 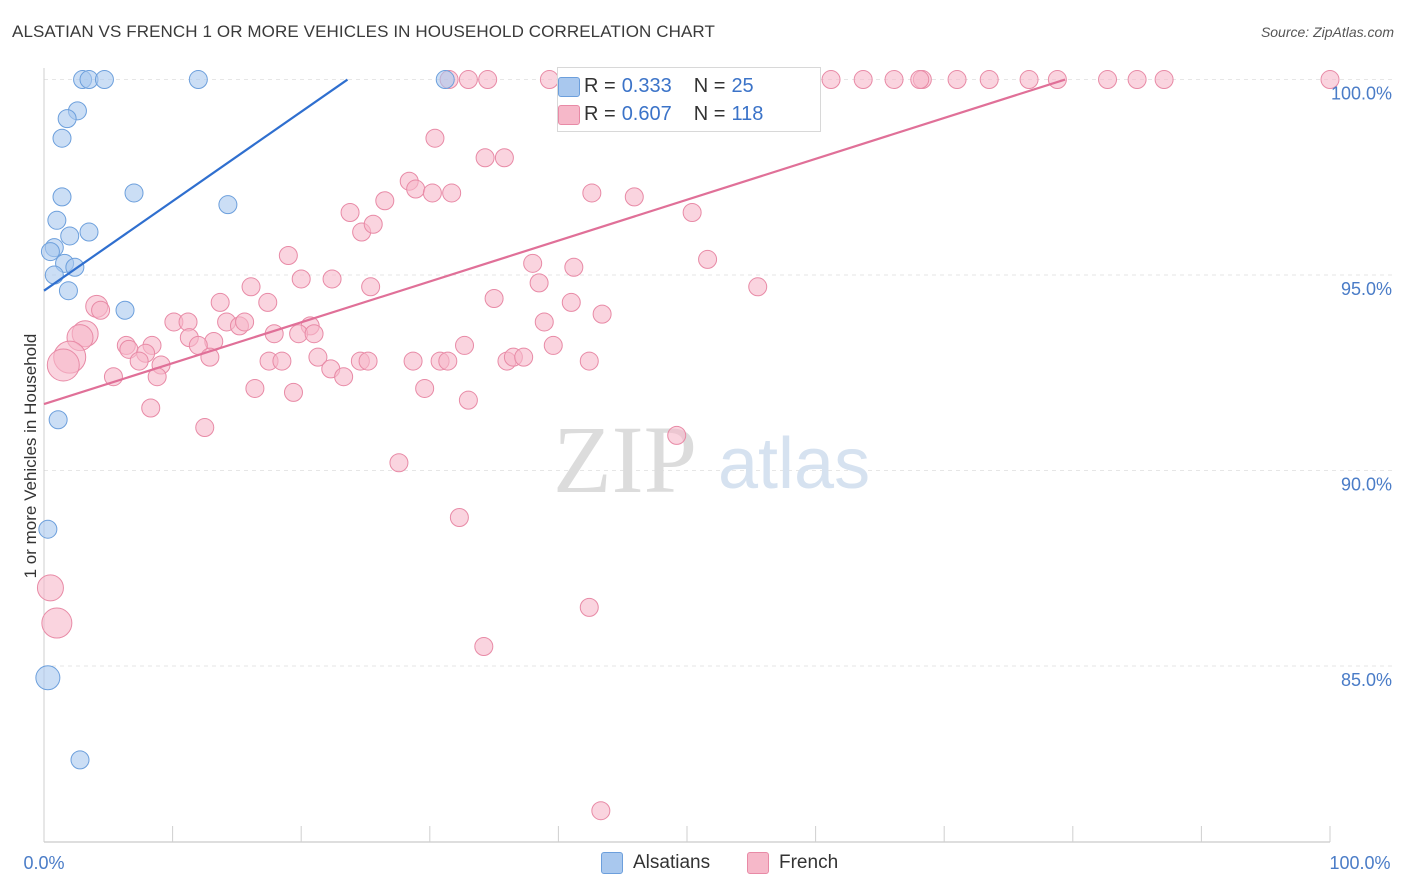 I want to click on series-legend: Alsatians French, so click(x=703, y=865).